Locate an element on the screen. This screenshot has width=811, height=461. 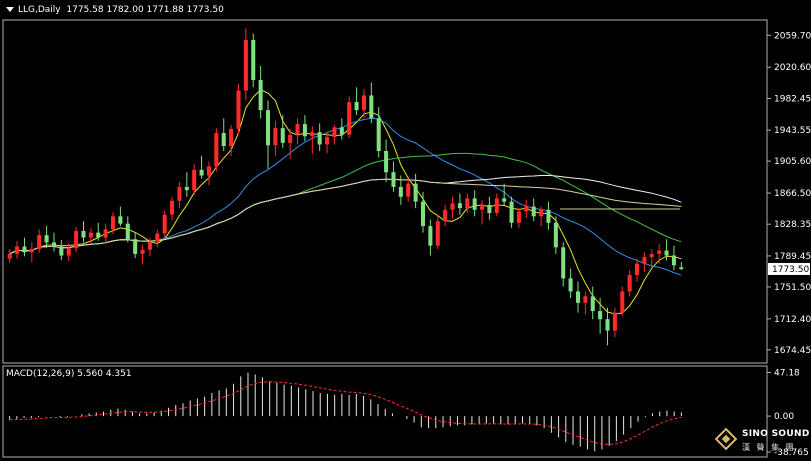
macd-tick-label: -38.765 is located at coordinates (791, 453).